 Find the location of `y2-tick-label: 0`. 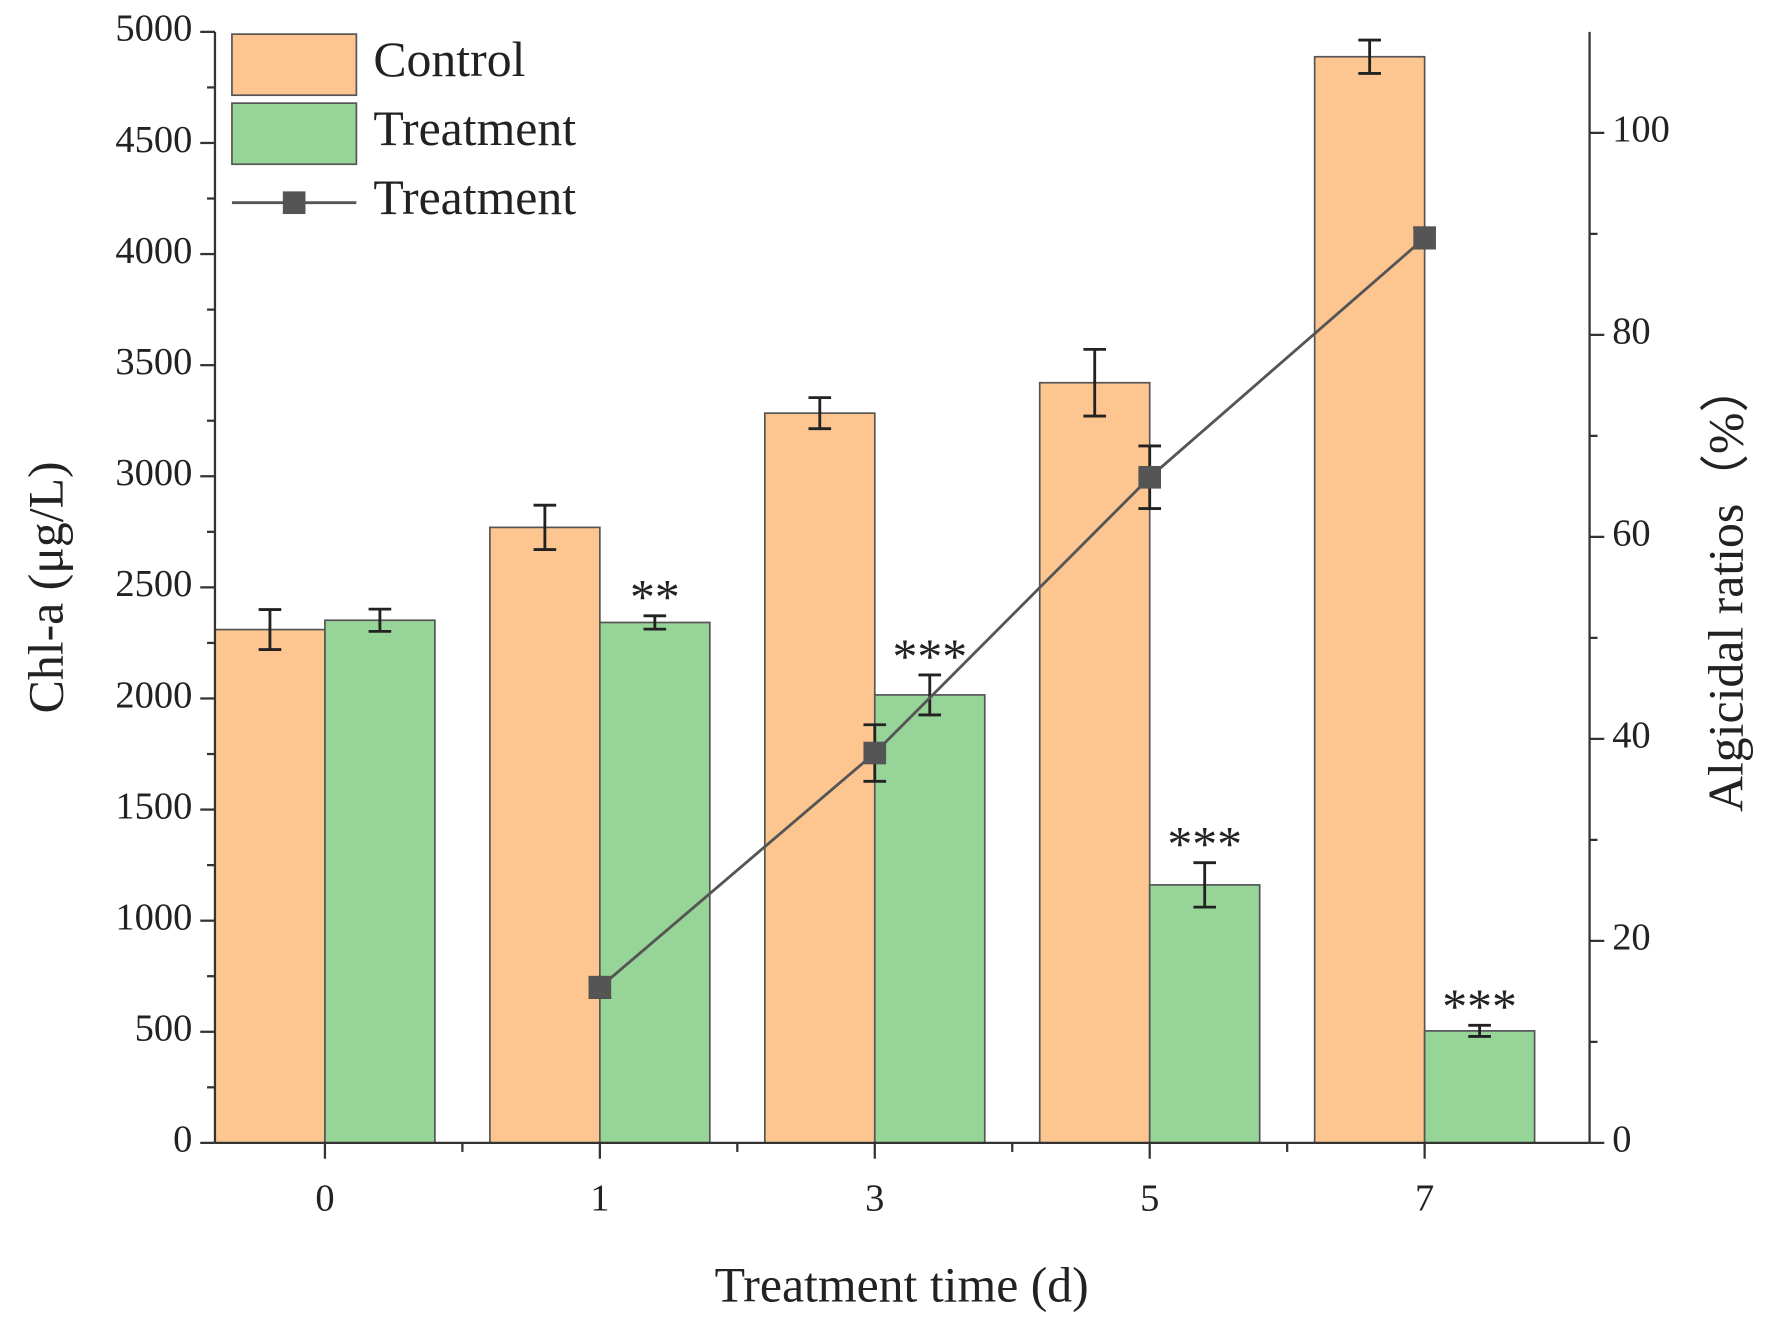

y2-tick-label: 0 is located at coordinates (1621, 1140).